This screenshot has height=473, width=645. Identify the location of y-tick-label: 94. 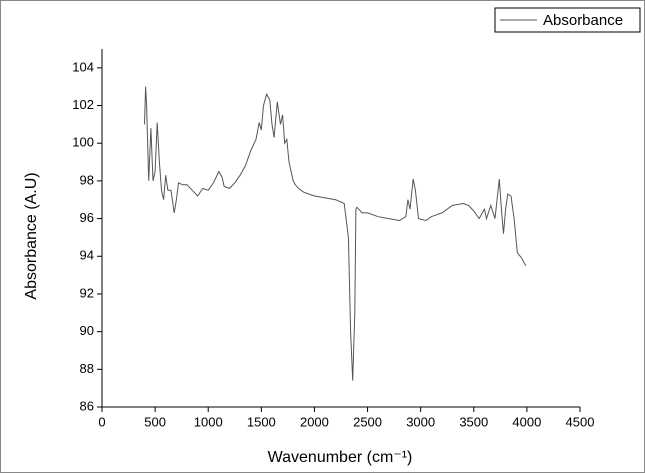
(87, 255).